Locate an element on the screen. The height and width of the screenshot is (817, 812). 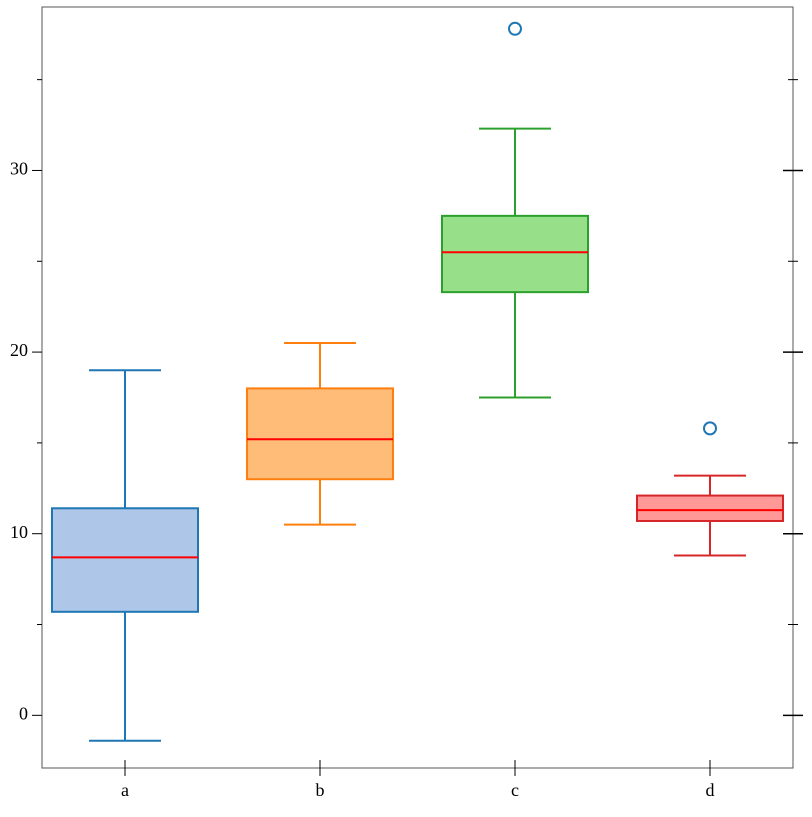
x-tick-label: b is located at coordinates (320, 790).